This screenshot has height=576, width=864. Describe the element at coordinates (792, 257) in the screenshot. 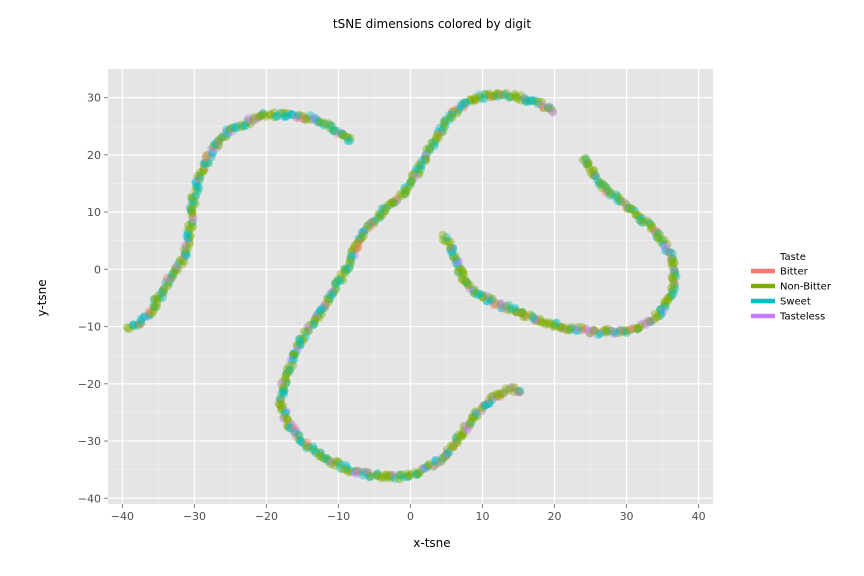

I see `legend-title: Taste` at that location.